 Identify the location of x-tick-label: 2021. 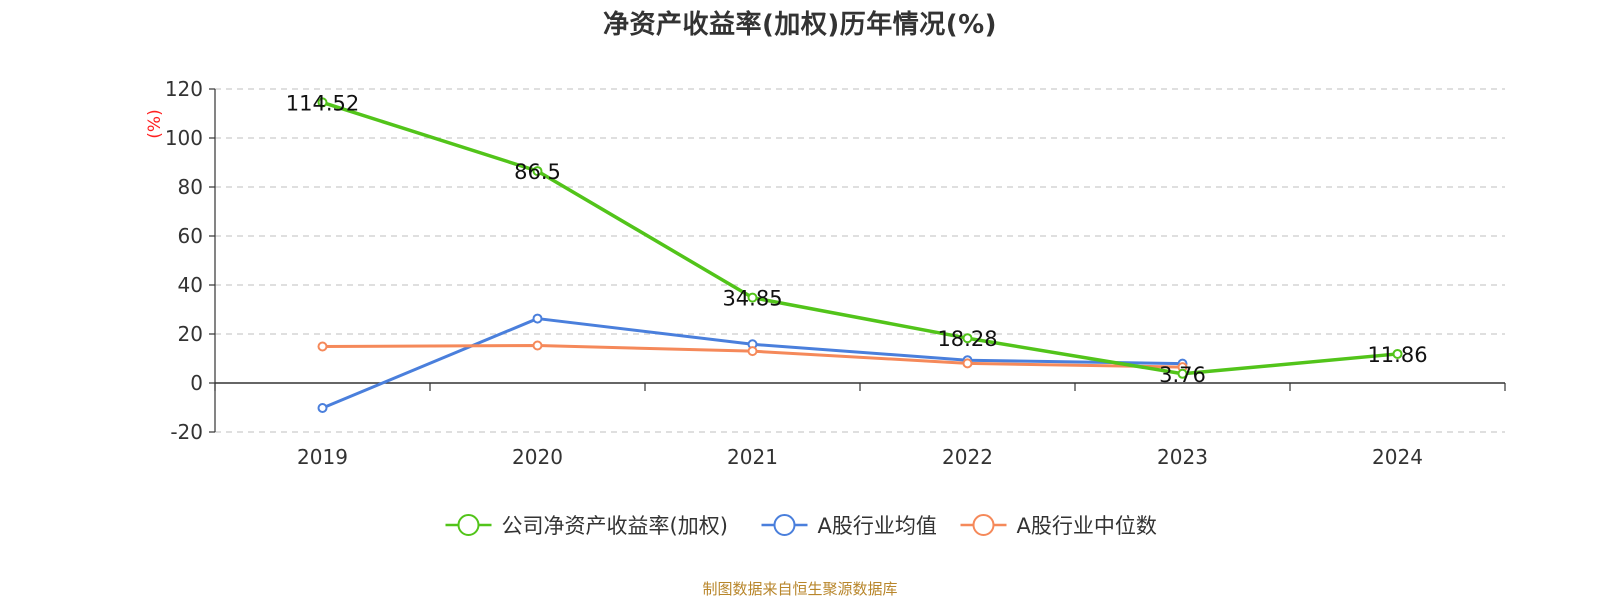
(752, 457).